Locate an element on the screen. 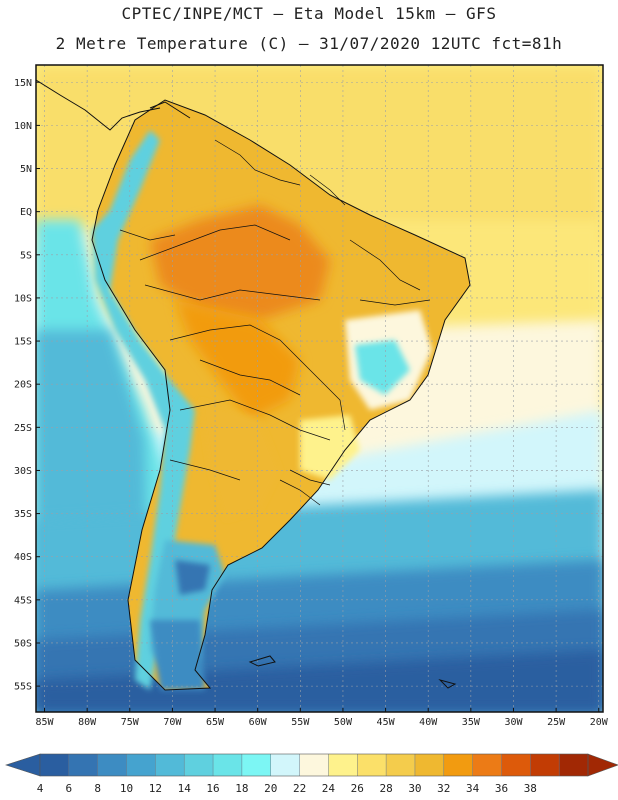  lat-label: 40S is located at coordinates (23, 557).